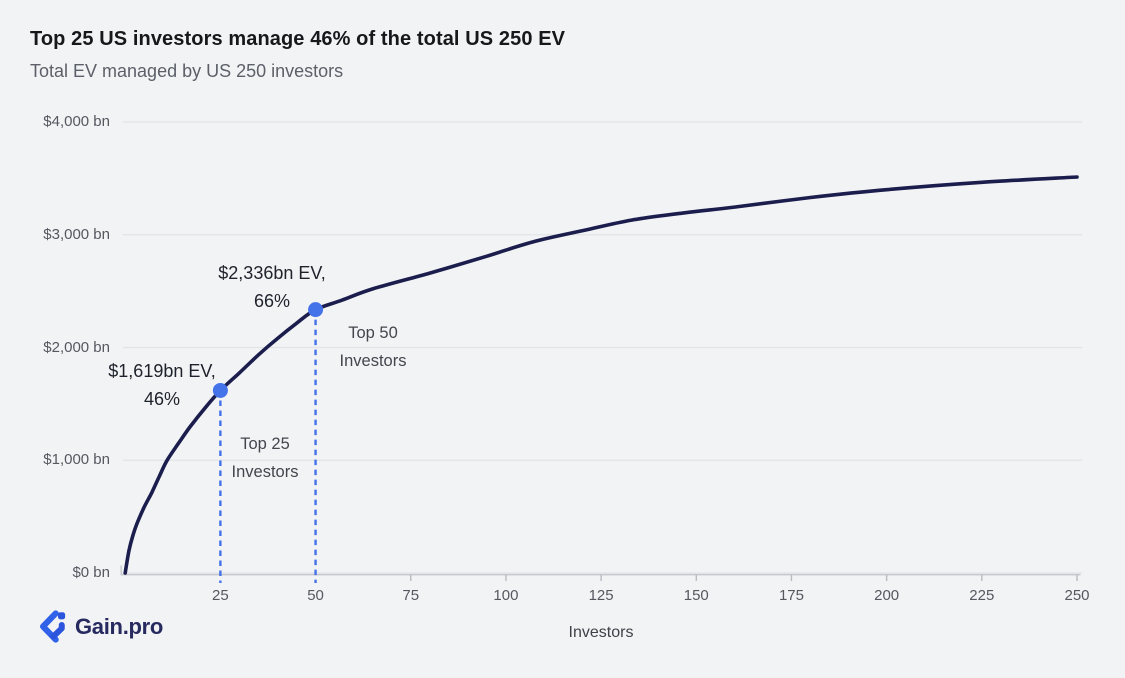 This screenshot has height=678, width=1125. Describe the element at coordinates (411, 595) in the screenshot. I see `x-tick-label: 75` at that location.